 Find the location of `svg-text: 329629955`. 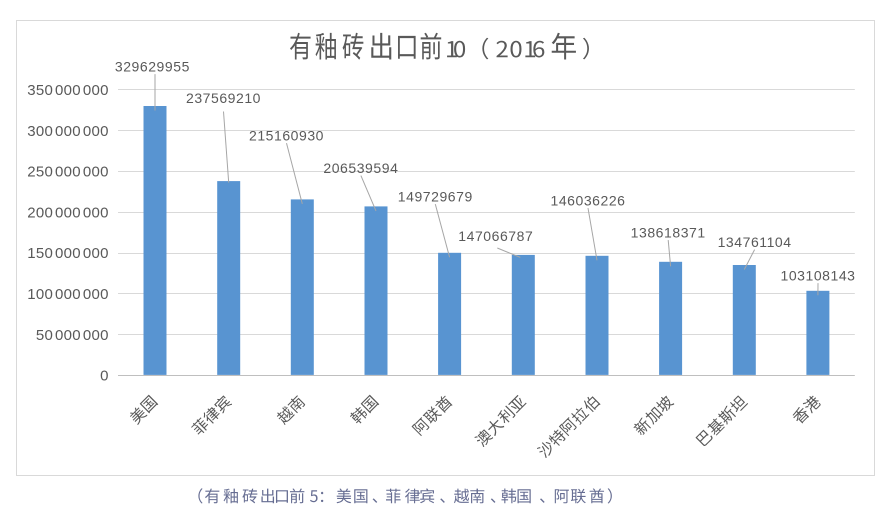

svg-text: 329629955 is located at coordinates (152, 67).